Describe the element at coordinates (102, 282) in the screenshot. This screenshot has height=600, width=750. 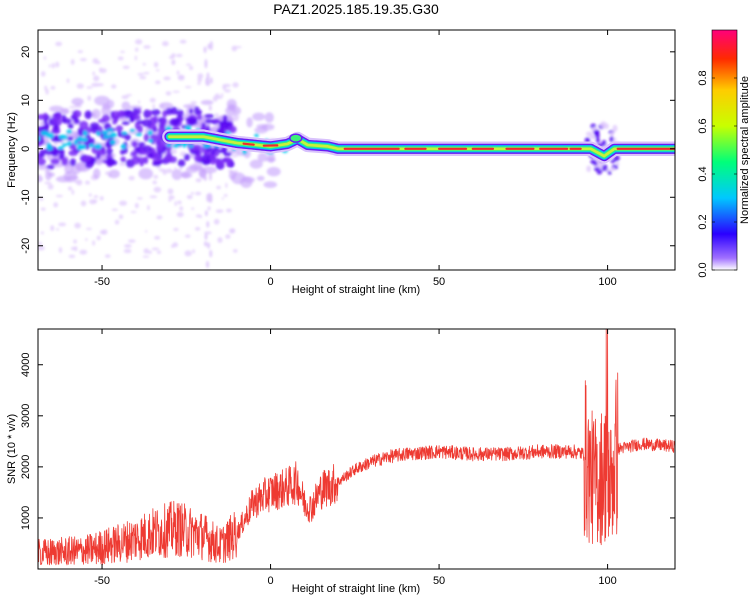
I see `spectrogram-xtick-label: -50` at that location.